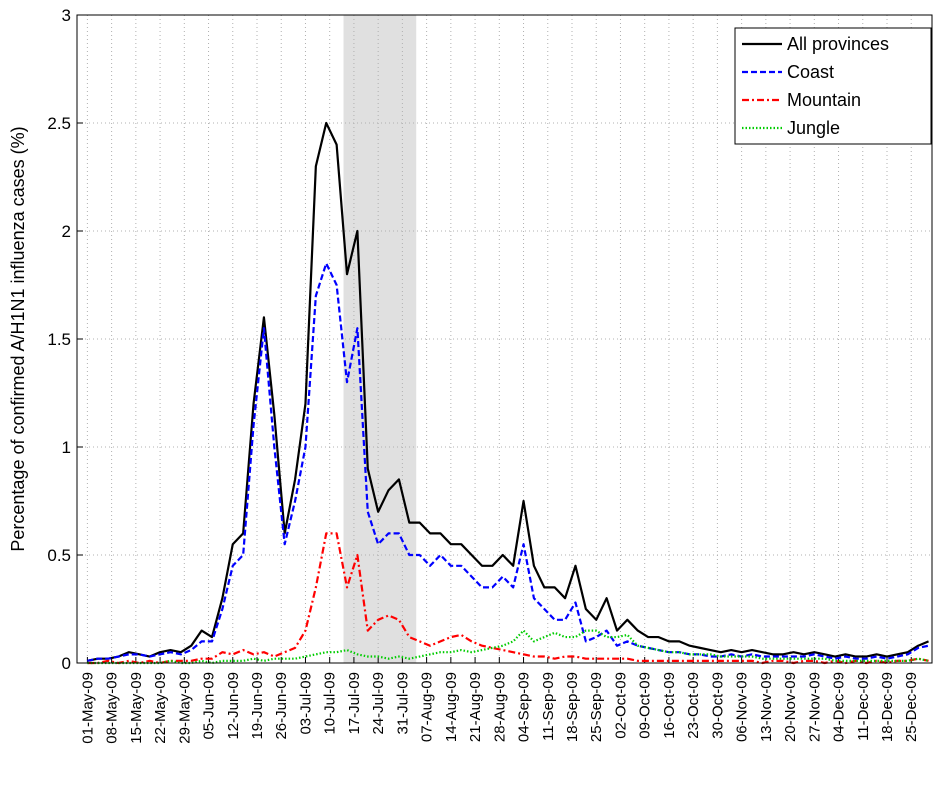 The width and height of the screenshot is (934, 791). I want to click on x-tick-label: 02-Oct-09, so click(620, 705).